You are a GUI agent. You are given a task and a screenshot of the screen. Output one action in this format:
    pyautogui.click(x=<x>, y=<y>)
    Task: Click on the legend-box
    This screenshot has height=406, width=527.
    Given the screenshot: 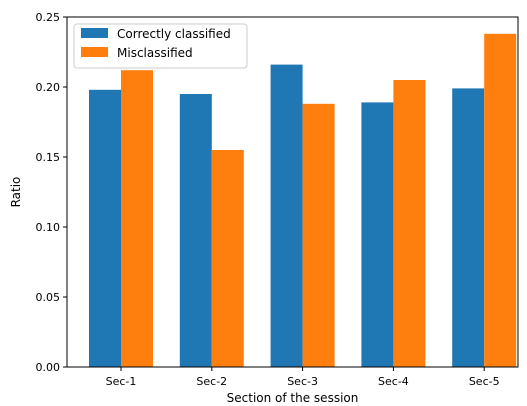 What is the action you would take?
    pyautogui.click(x=160, y=46)
    